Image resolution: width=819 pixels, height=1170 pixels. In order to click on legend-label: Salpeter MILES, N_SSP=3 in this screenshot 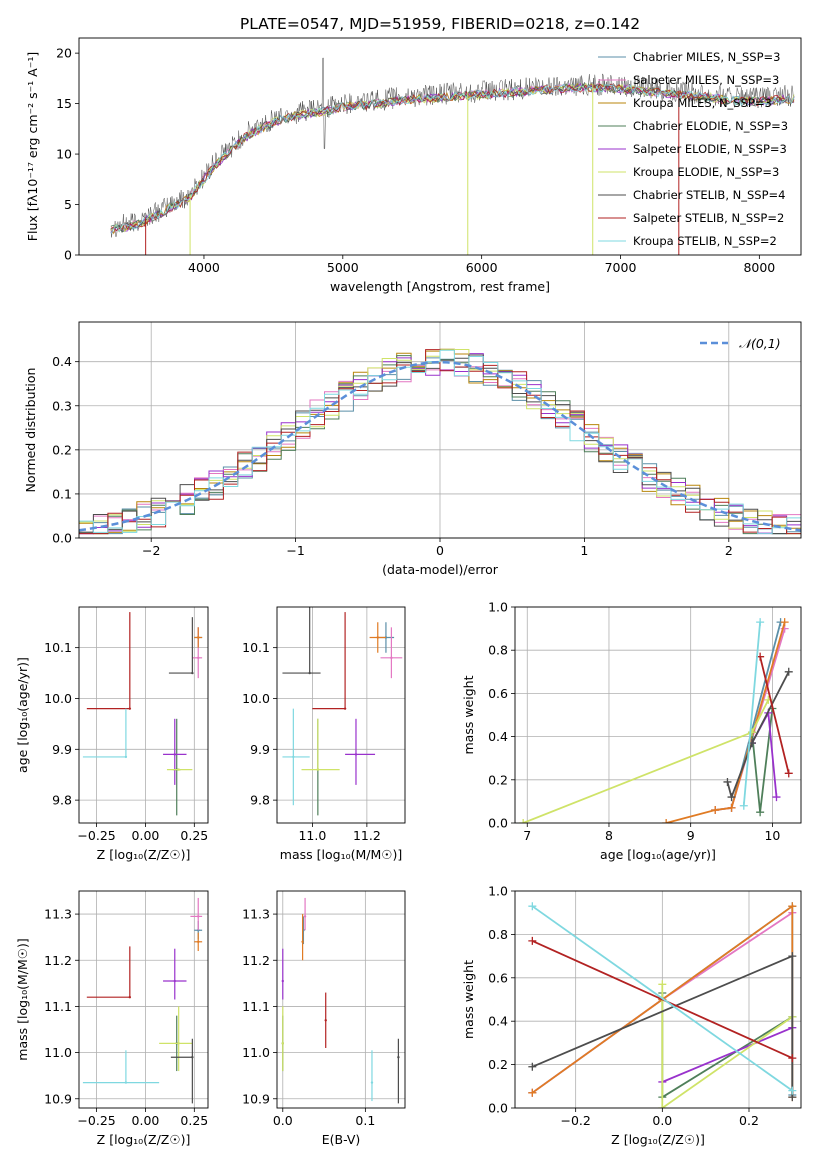, I will do `click(706, 80)`.